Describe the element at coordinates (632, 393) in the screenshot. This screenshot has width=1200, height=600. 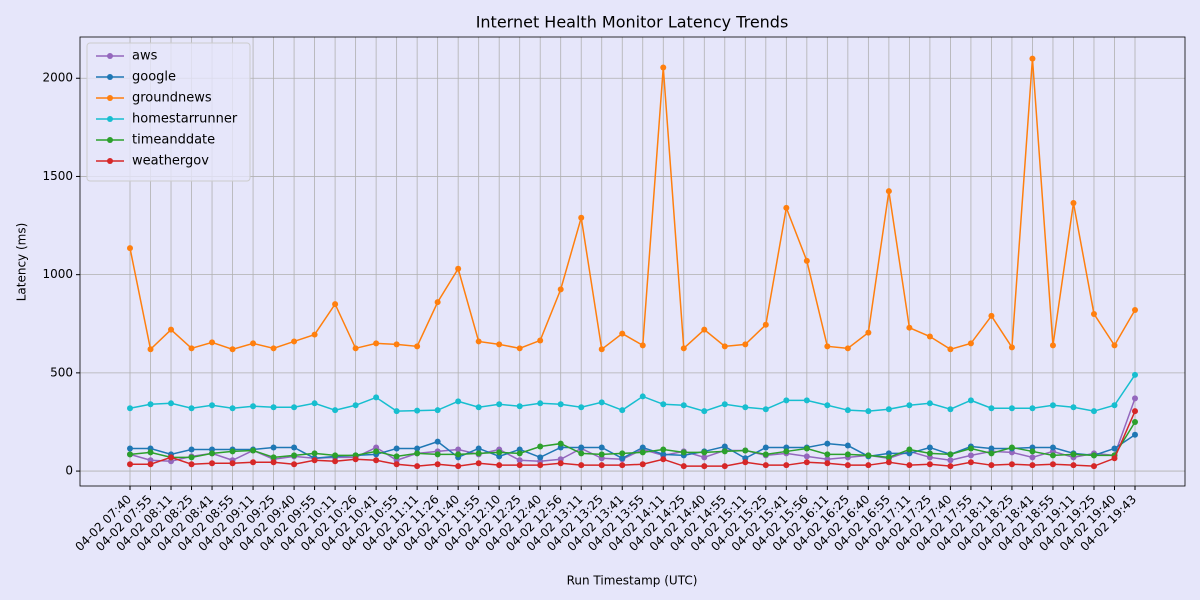
I see `series` at that location.